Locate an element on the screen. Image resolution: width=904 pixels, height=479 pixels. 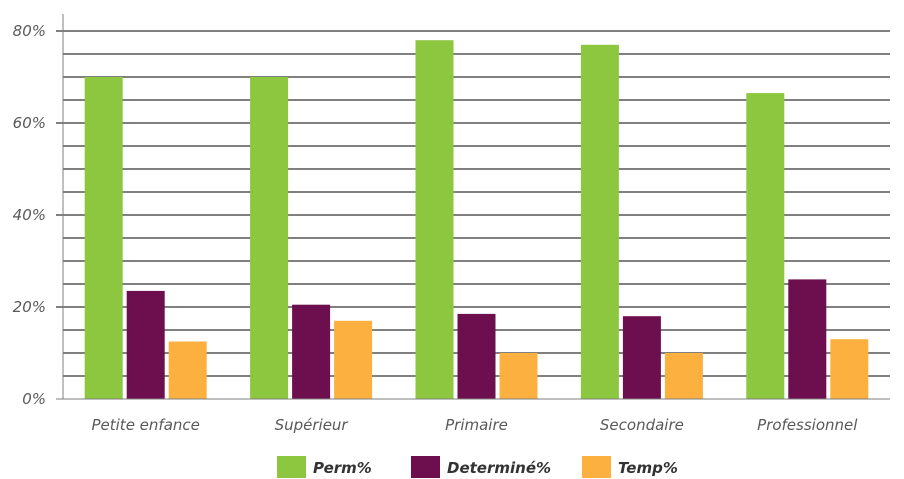
legend-swatch-determine is located at coordinates (425, 467).